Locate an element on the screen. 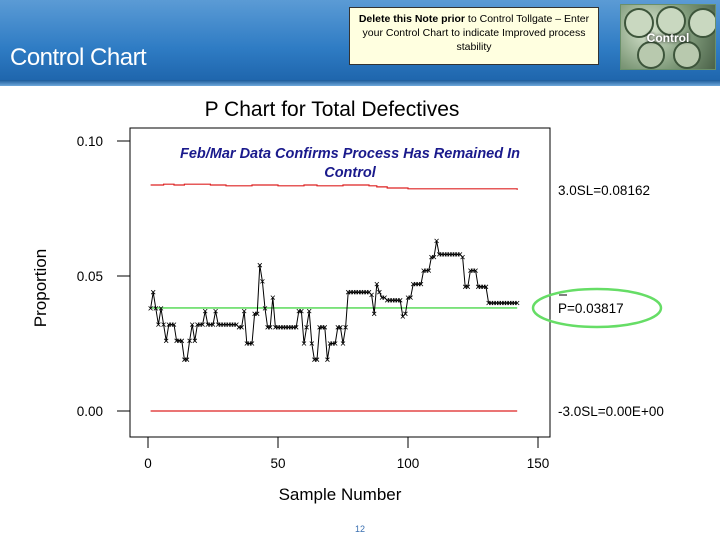  center-line-label: P=0.03817 is located at coordinates (591, 308).